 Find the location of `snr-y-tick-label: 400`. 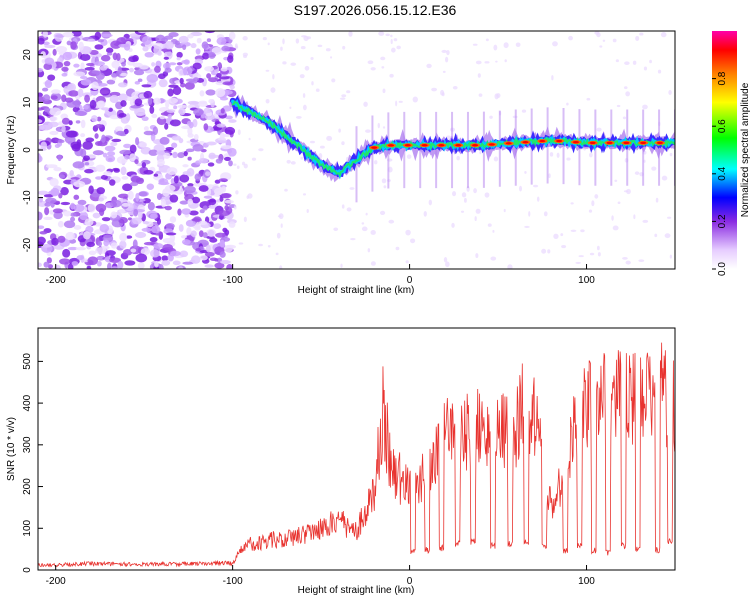

snr-y-tick-label: 400 is located at coordinates (27, 402).